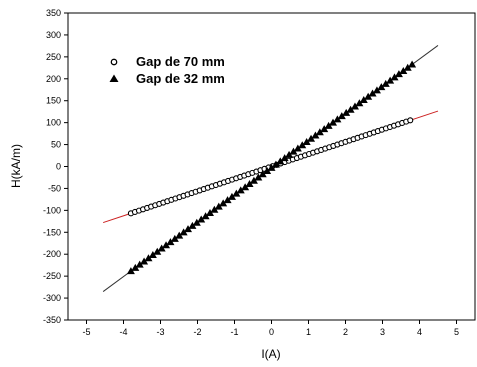 This screenshot has width=477, height=367. What do you see at coordinates (58, 167) in the screenshot?
I see `y-tick-label: 0` at bounding box center [58, 167].